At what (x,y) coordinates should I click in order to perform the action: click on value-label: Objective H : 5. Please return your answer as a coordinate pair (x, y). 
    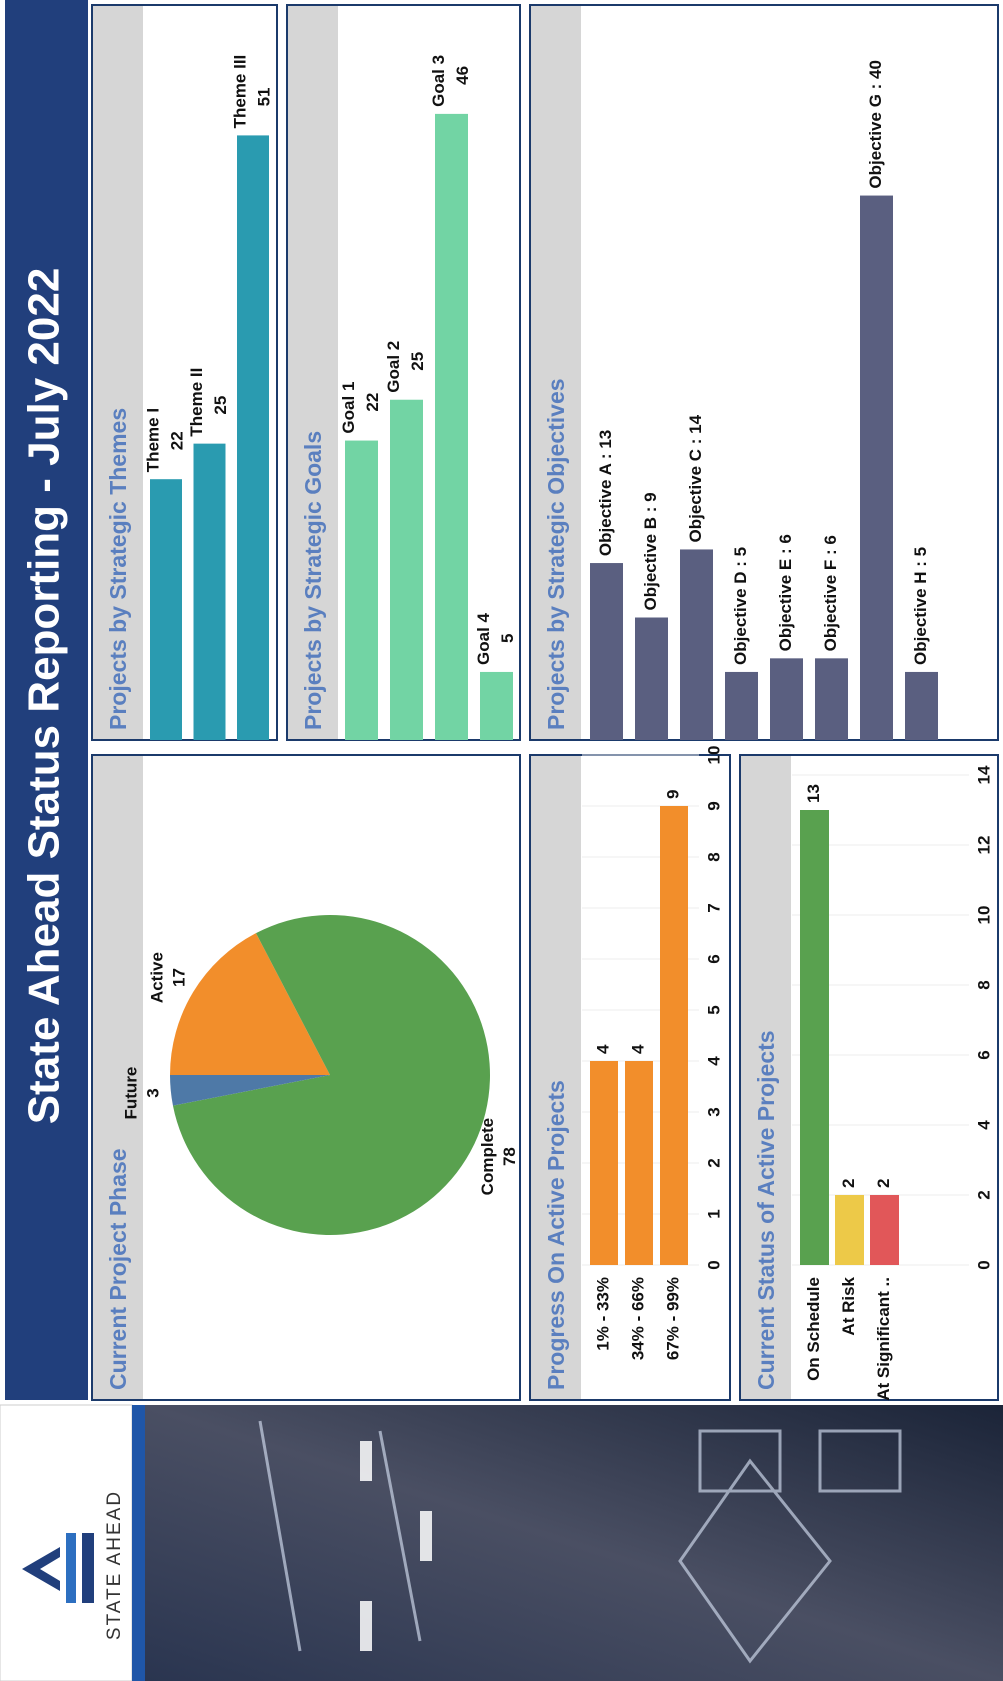
    Looking at the image, I should click on (920, 606).